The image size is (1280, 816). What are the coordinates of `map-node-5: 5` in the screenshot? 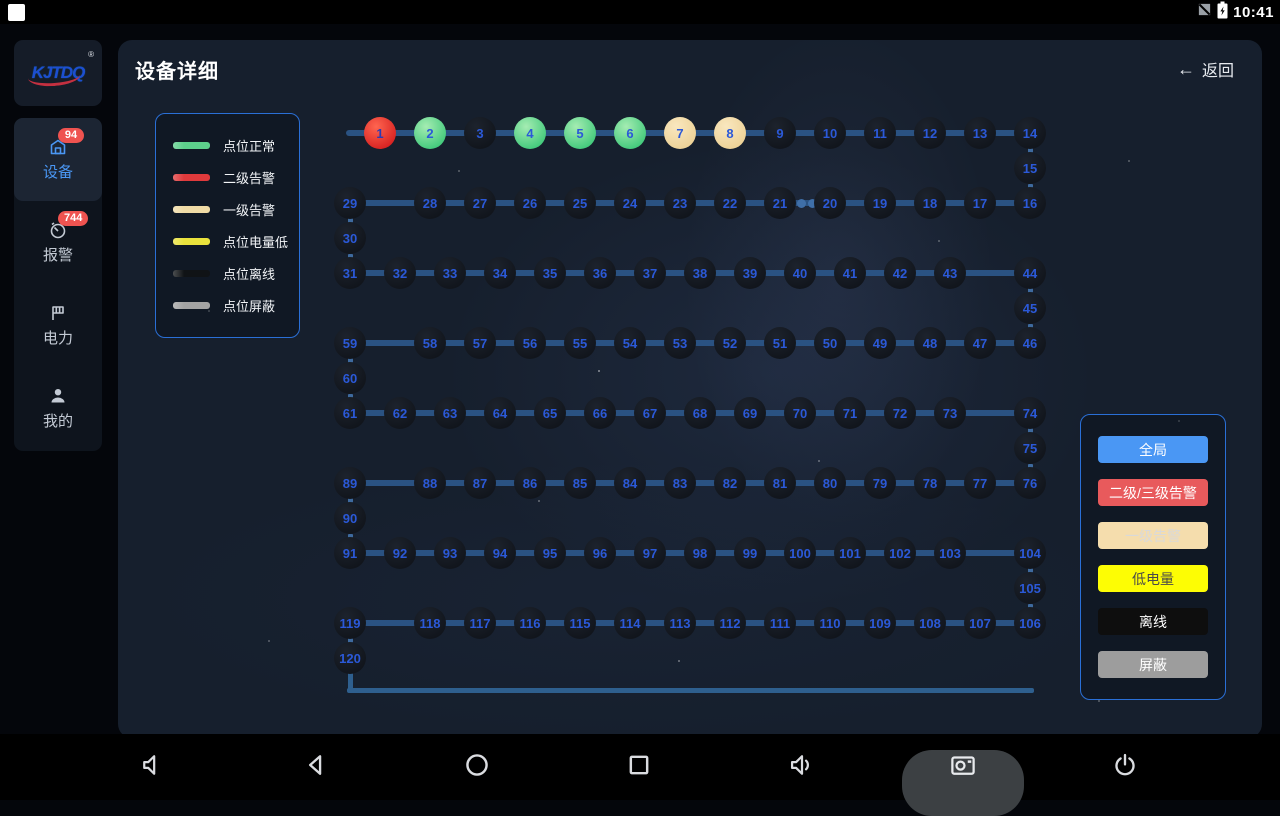 It's located at (580, 133).